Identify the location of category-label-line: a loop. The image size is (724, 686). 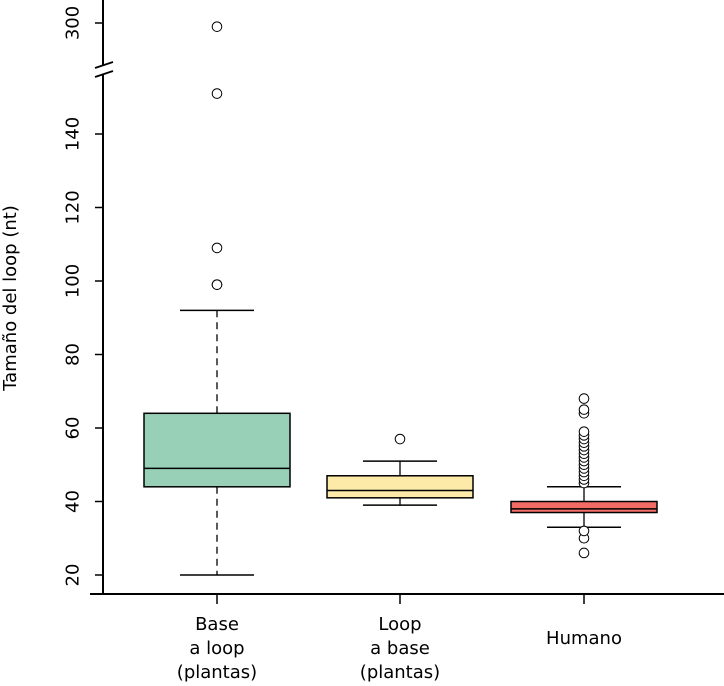
(216, 648).